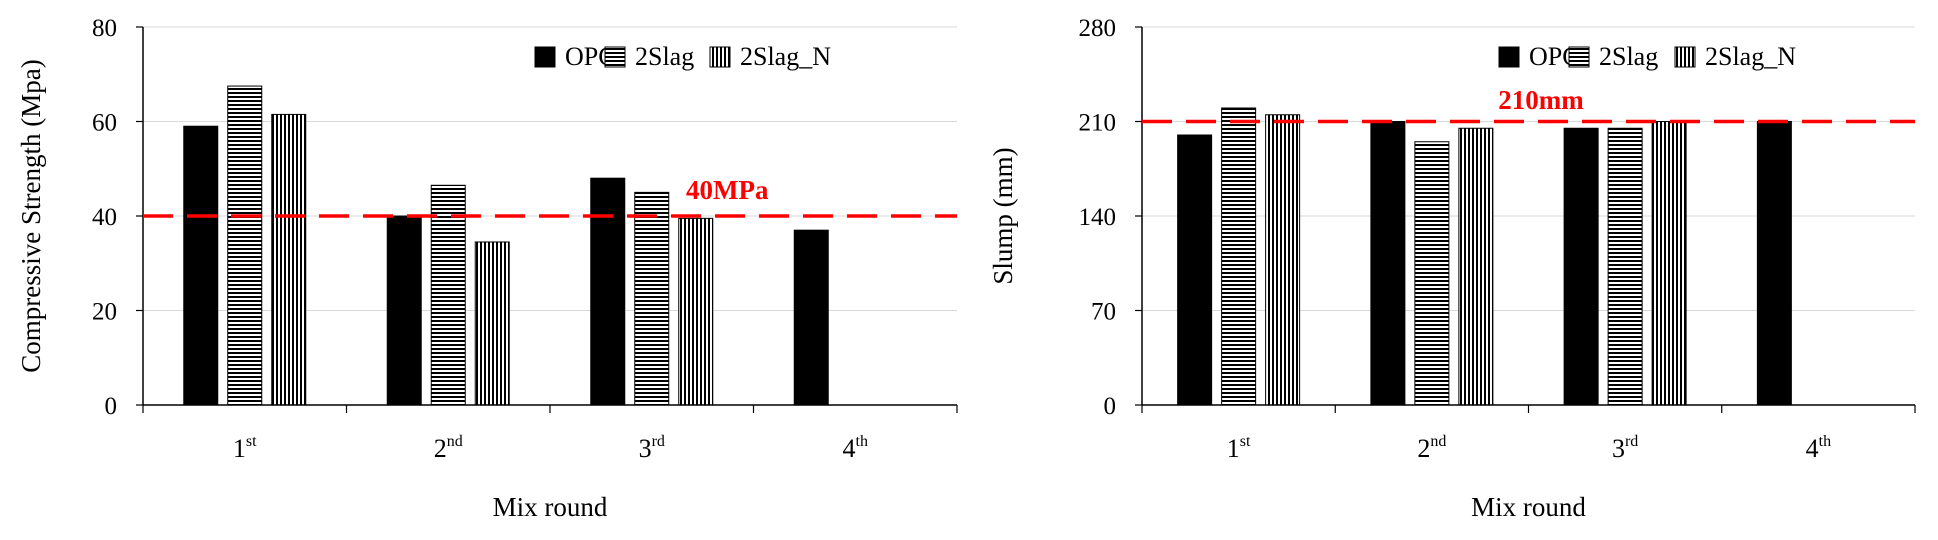 This screenshot has height=540, width=1938. What do you see at coordinates (1541, 100) in the screenshot?
I see `reference-line-label: 210mm` at bounding box center [1541, 100].